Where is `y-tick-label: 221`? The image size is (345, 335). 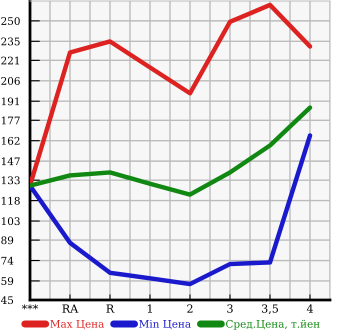
y-tick-label: 221 is located at coordinates (10, 60).